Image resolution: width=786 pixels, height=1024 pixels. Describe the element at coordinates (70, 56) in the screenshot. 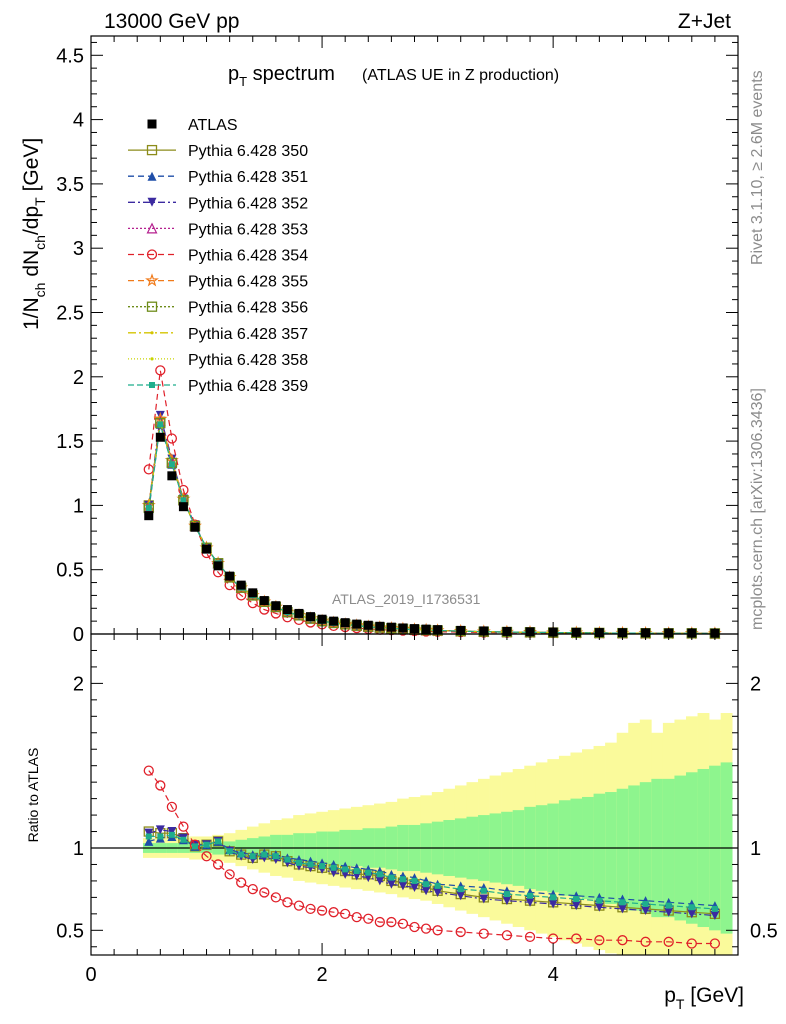

I see `y-tick-label: 4.5` at that location.